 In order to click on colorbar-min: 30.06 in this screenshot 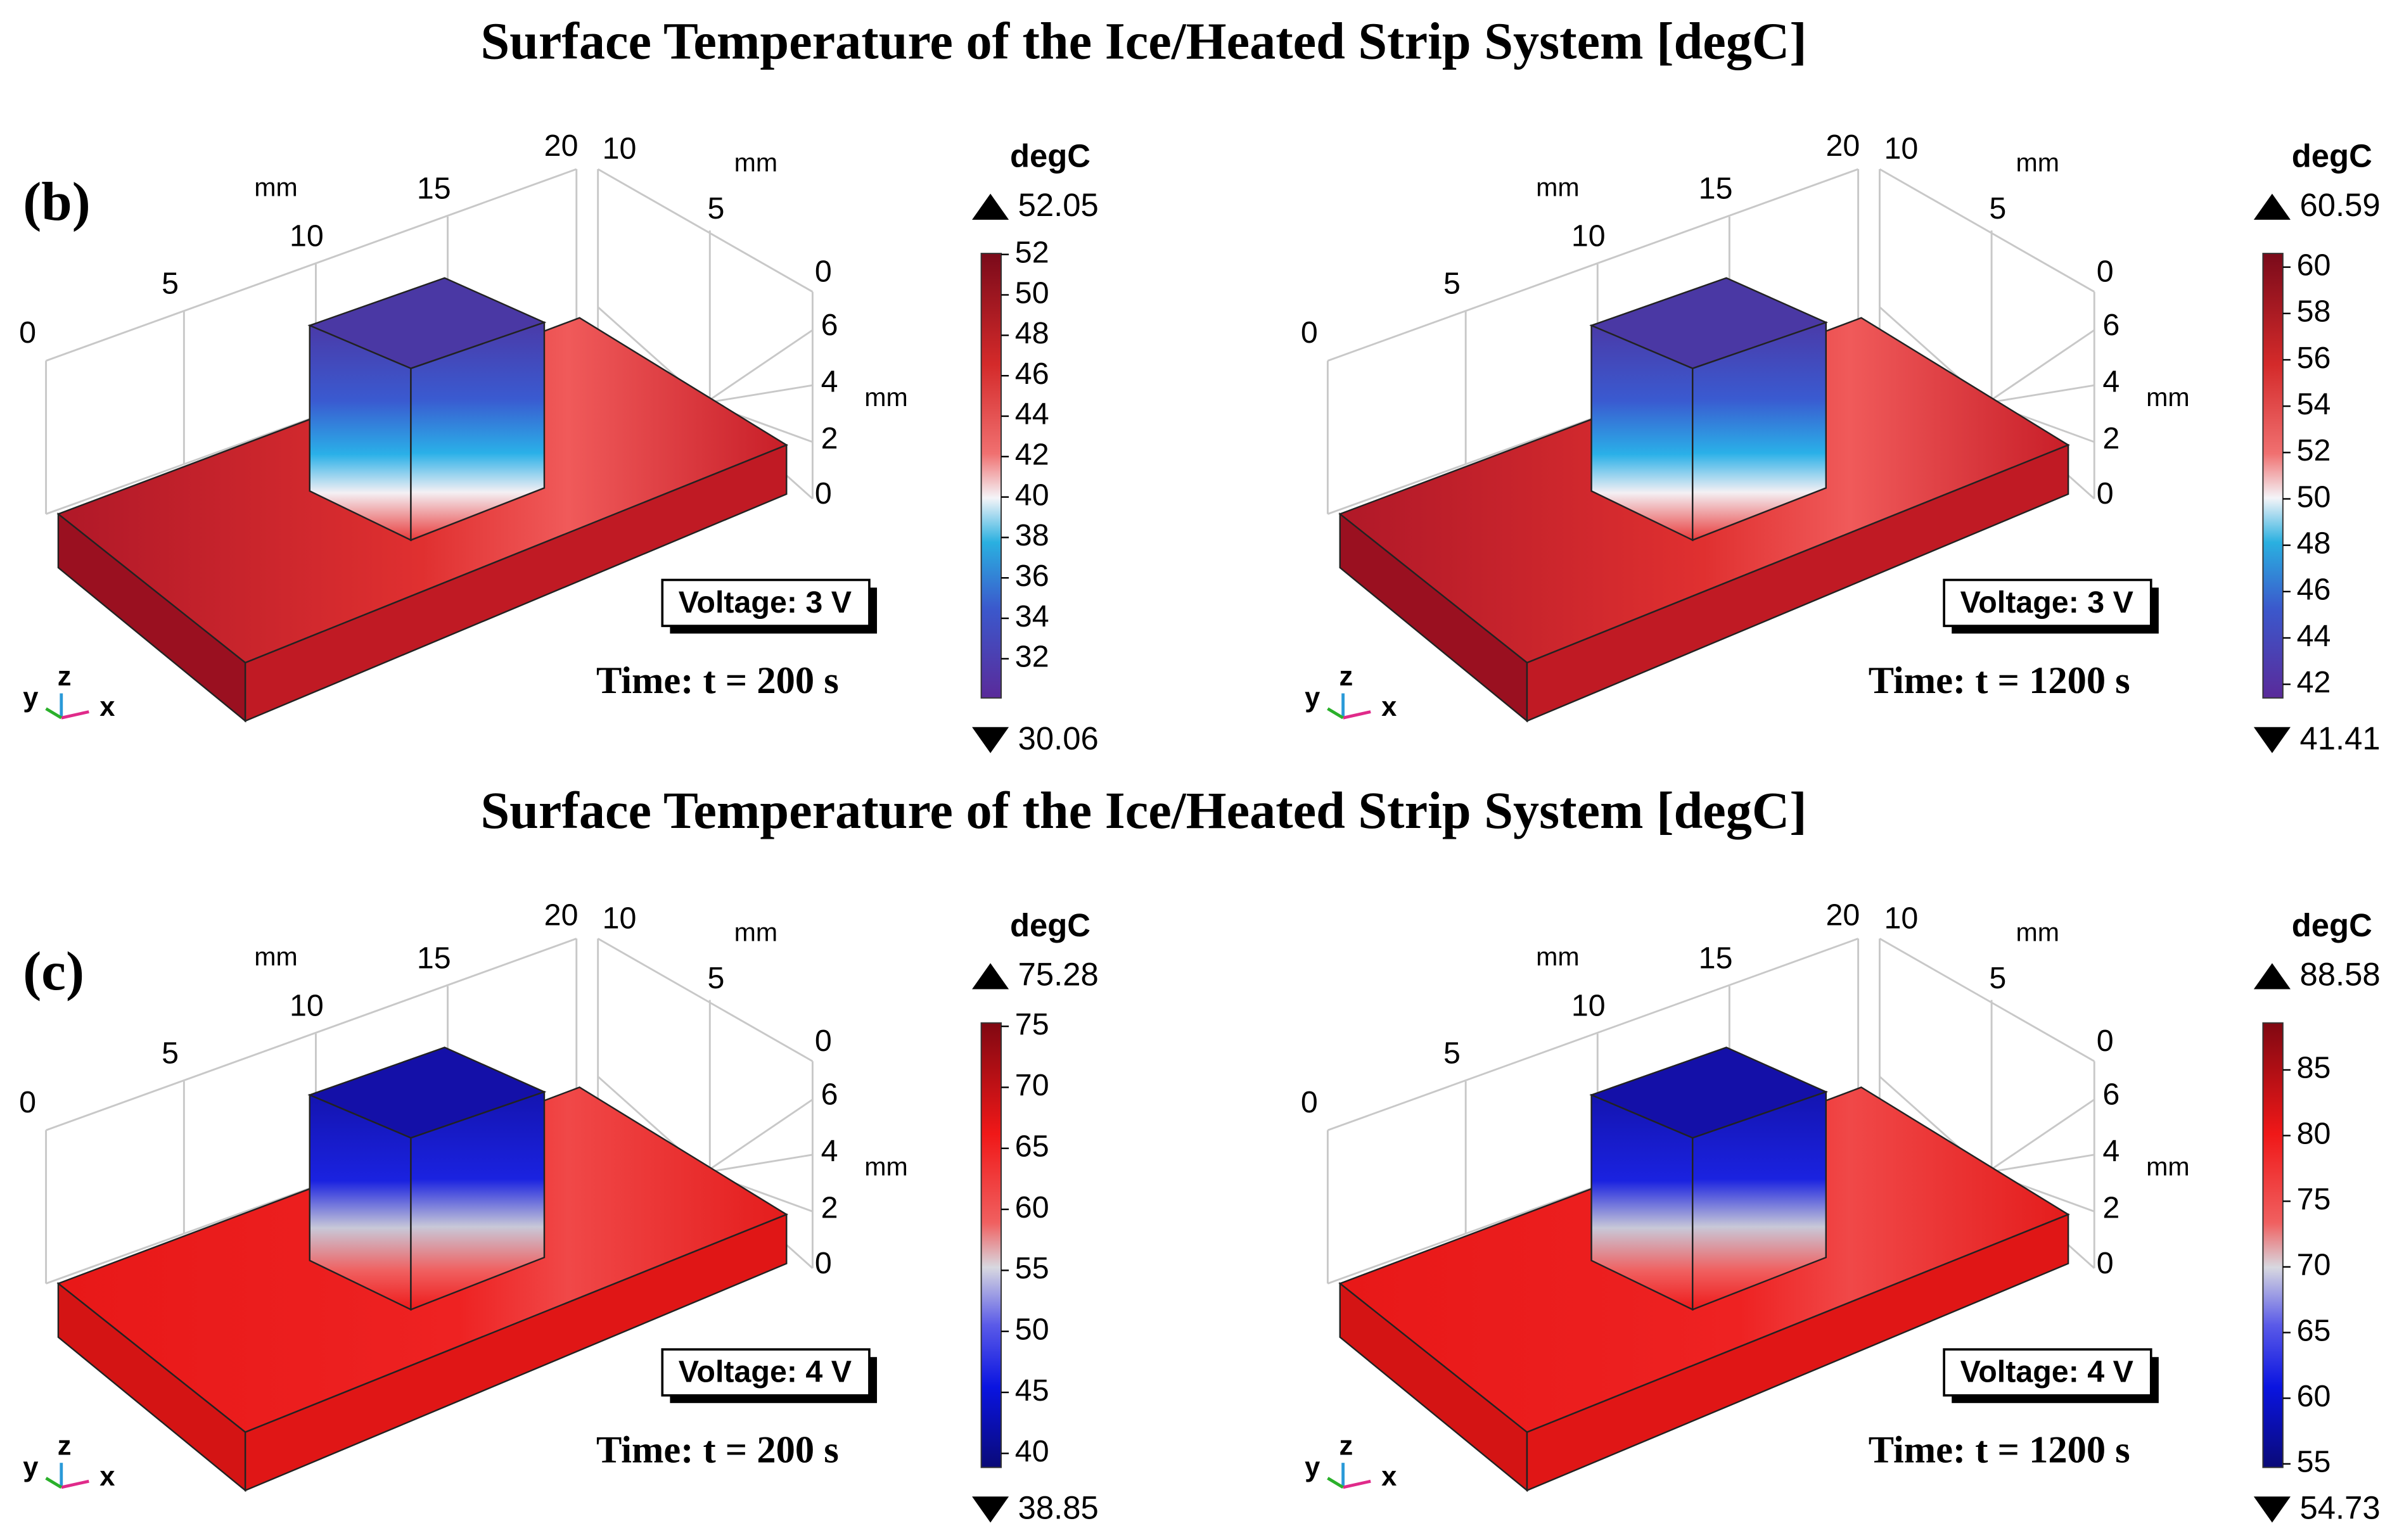, I will do `click(1058, 738)`.